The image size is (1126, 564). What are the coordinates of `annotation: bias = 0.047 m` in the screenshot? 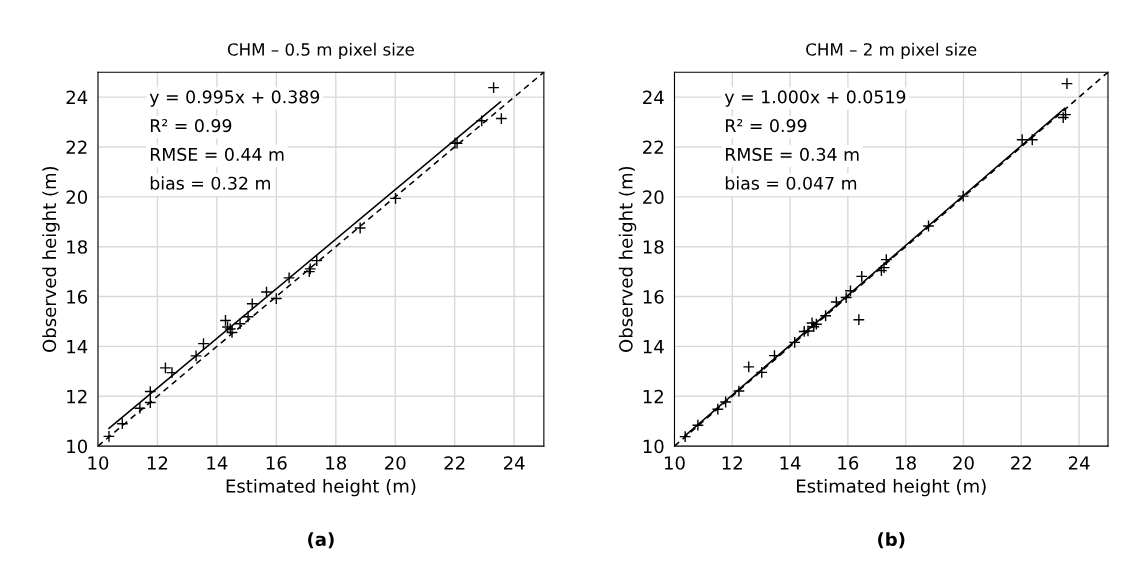 It's located at (791, 183).